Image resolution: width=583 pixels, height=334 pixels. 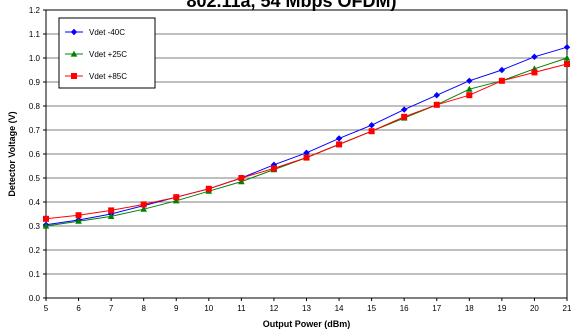 What do you see at coordinates (339, 308) in the screenshot?
I see `x-tick-label: 14` at bounding box center [339, 308].